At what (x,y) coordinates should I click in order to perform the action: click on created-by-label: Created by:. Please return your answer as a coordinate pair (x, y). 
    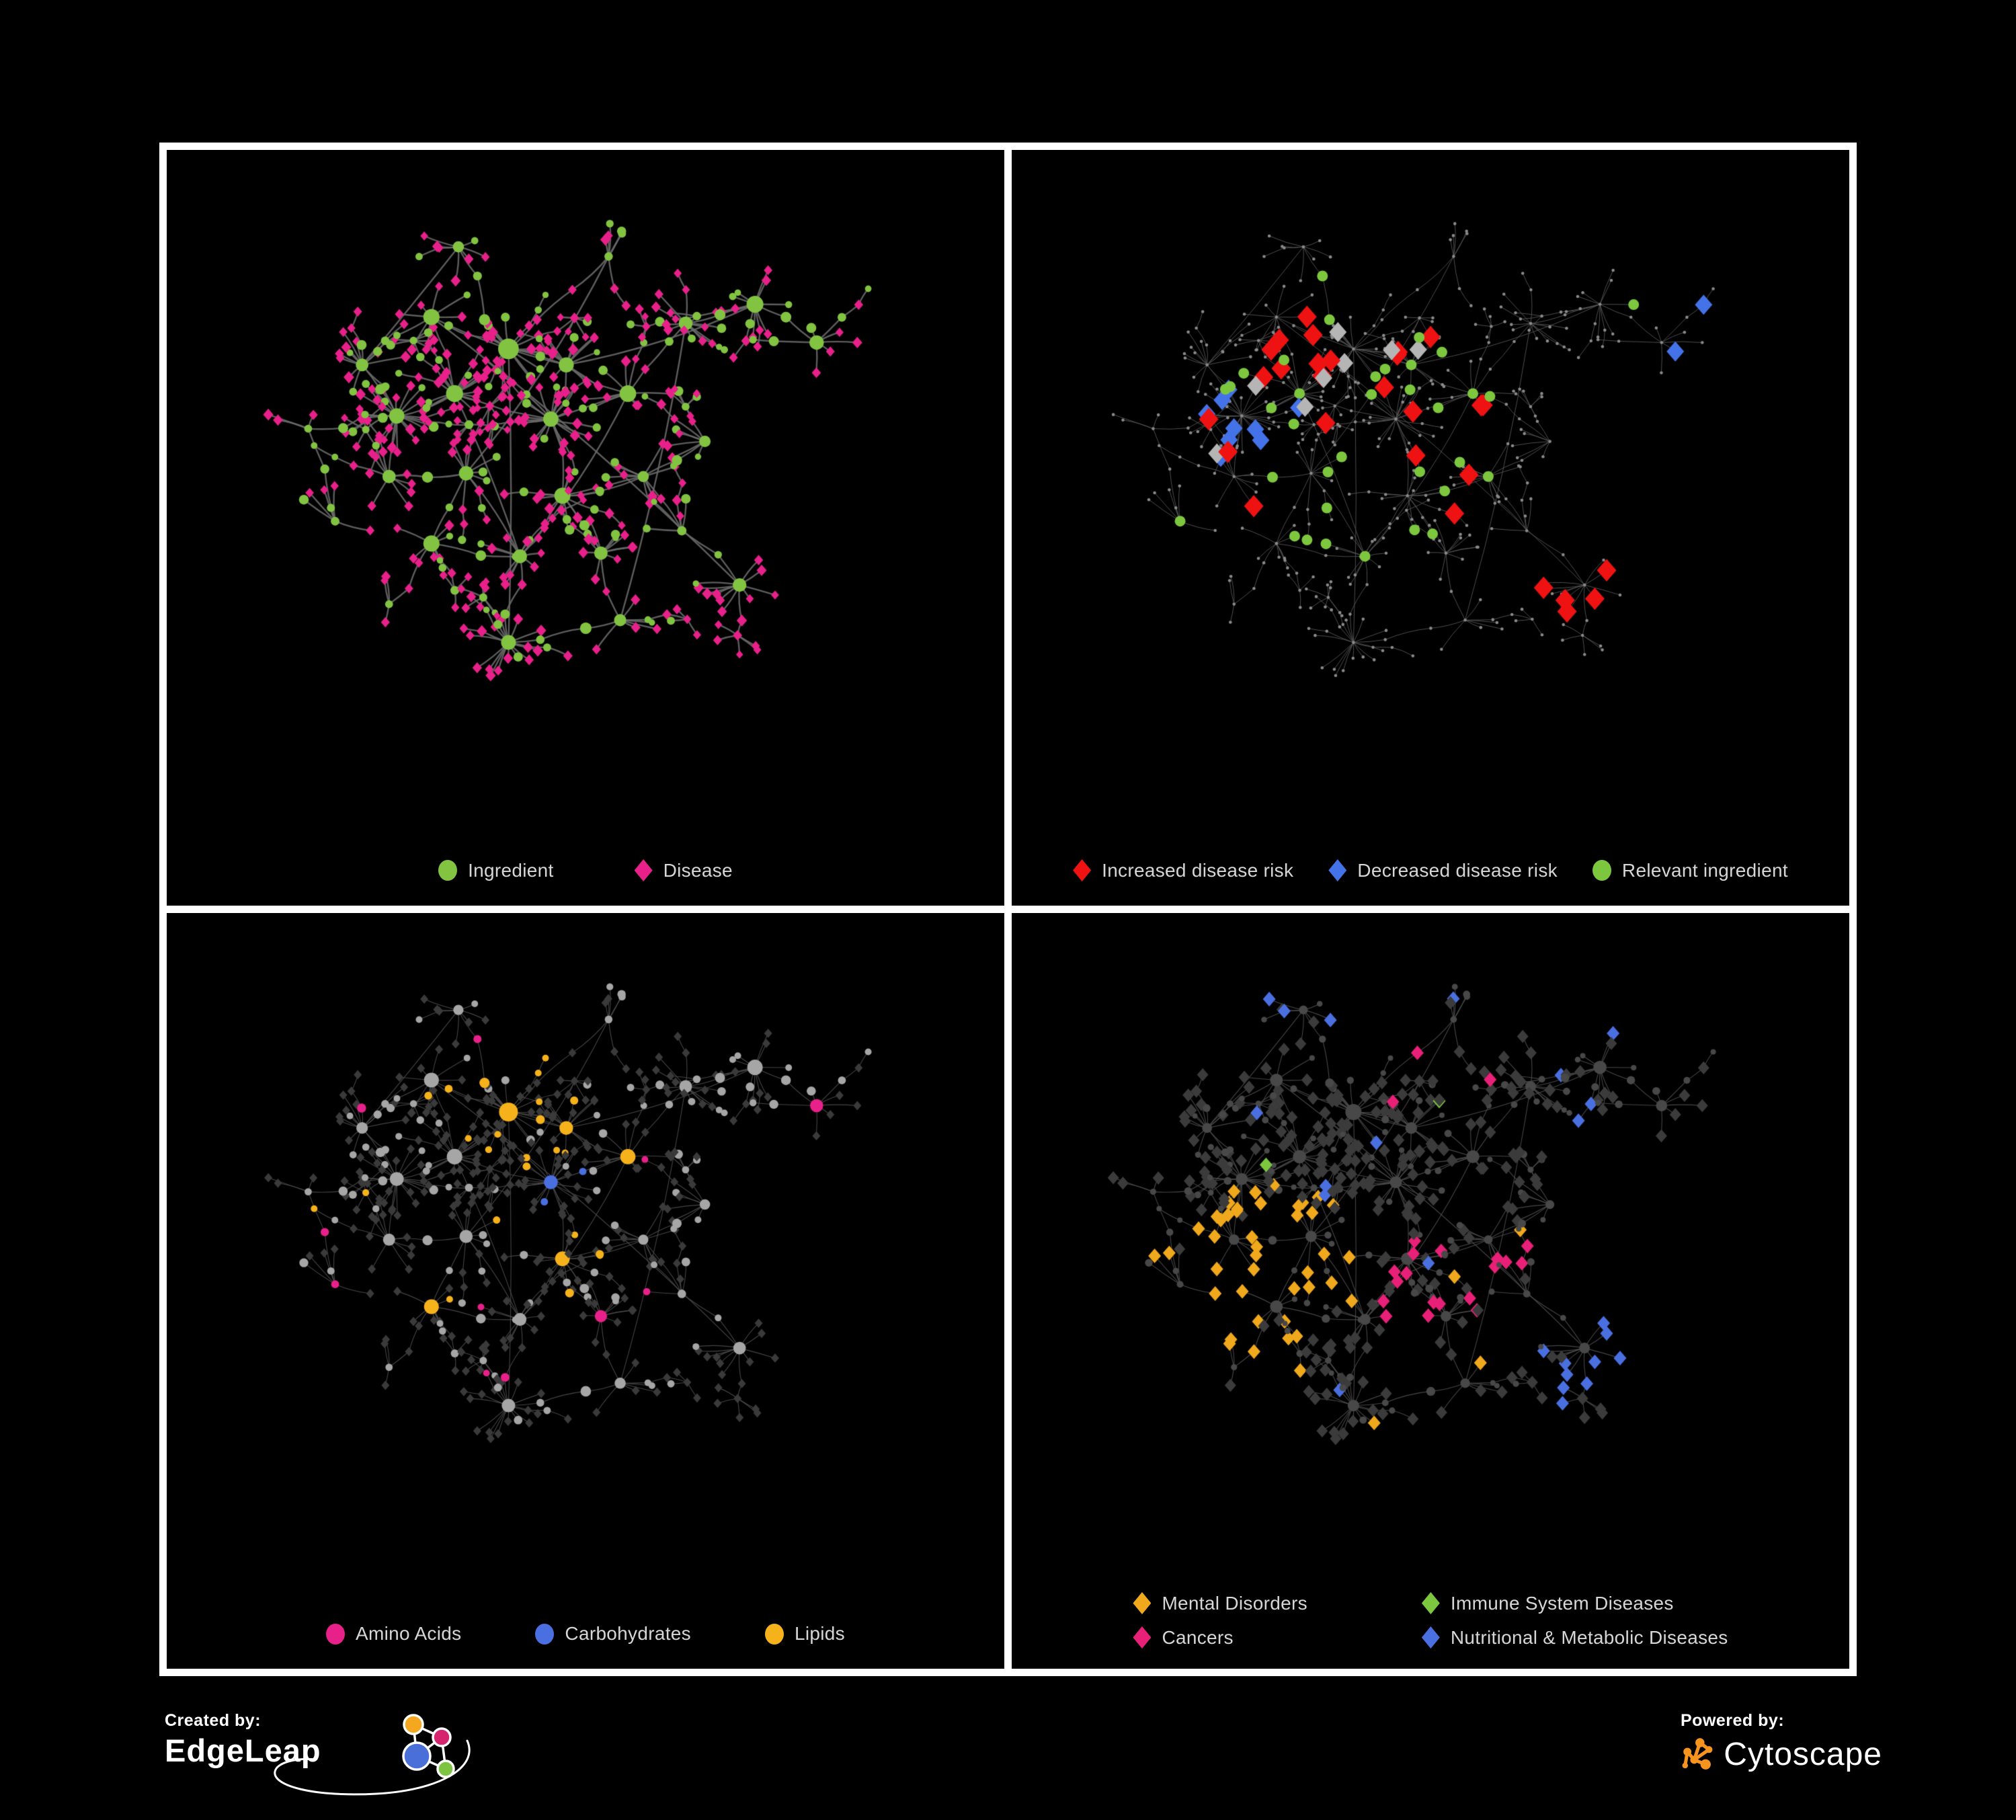
    Looking at the image, I should click on (213, 1720).